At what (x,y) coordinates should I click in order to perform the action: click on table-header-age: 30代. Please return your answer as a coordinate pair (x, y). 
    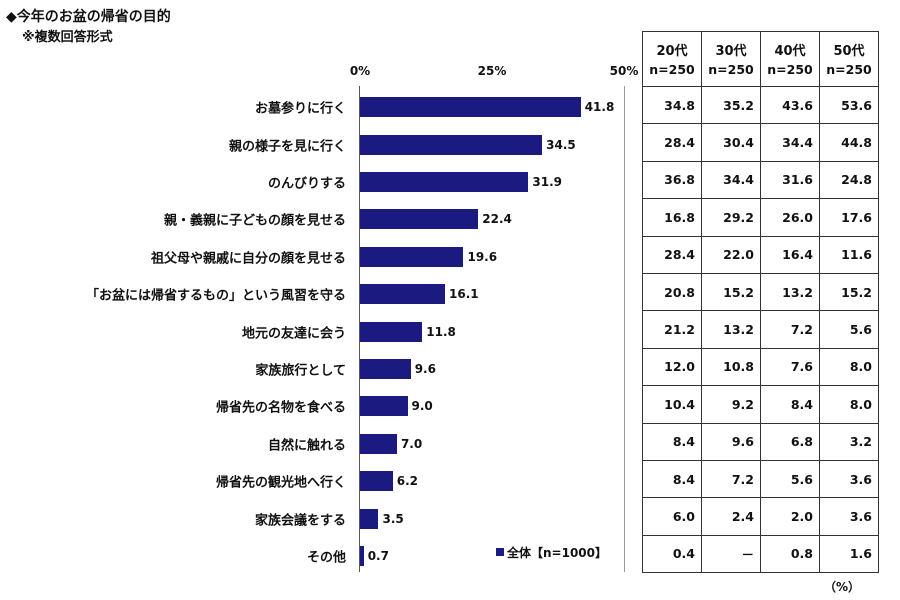
    Looking at the image, I should click on (731, 46).